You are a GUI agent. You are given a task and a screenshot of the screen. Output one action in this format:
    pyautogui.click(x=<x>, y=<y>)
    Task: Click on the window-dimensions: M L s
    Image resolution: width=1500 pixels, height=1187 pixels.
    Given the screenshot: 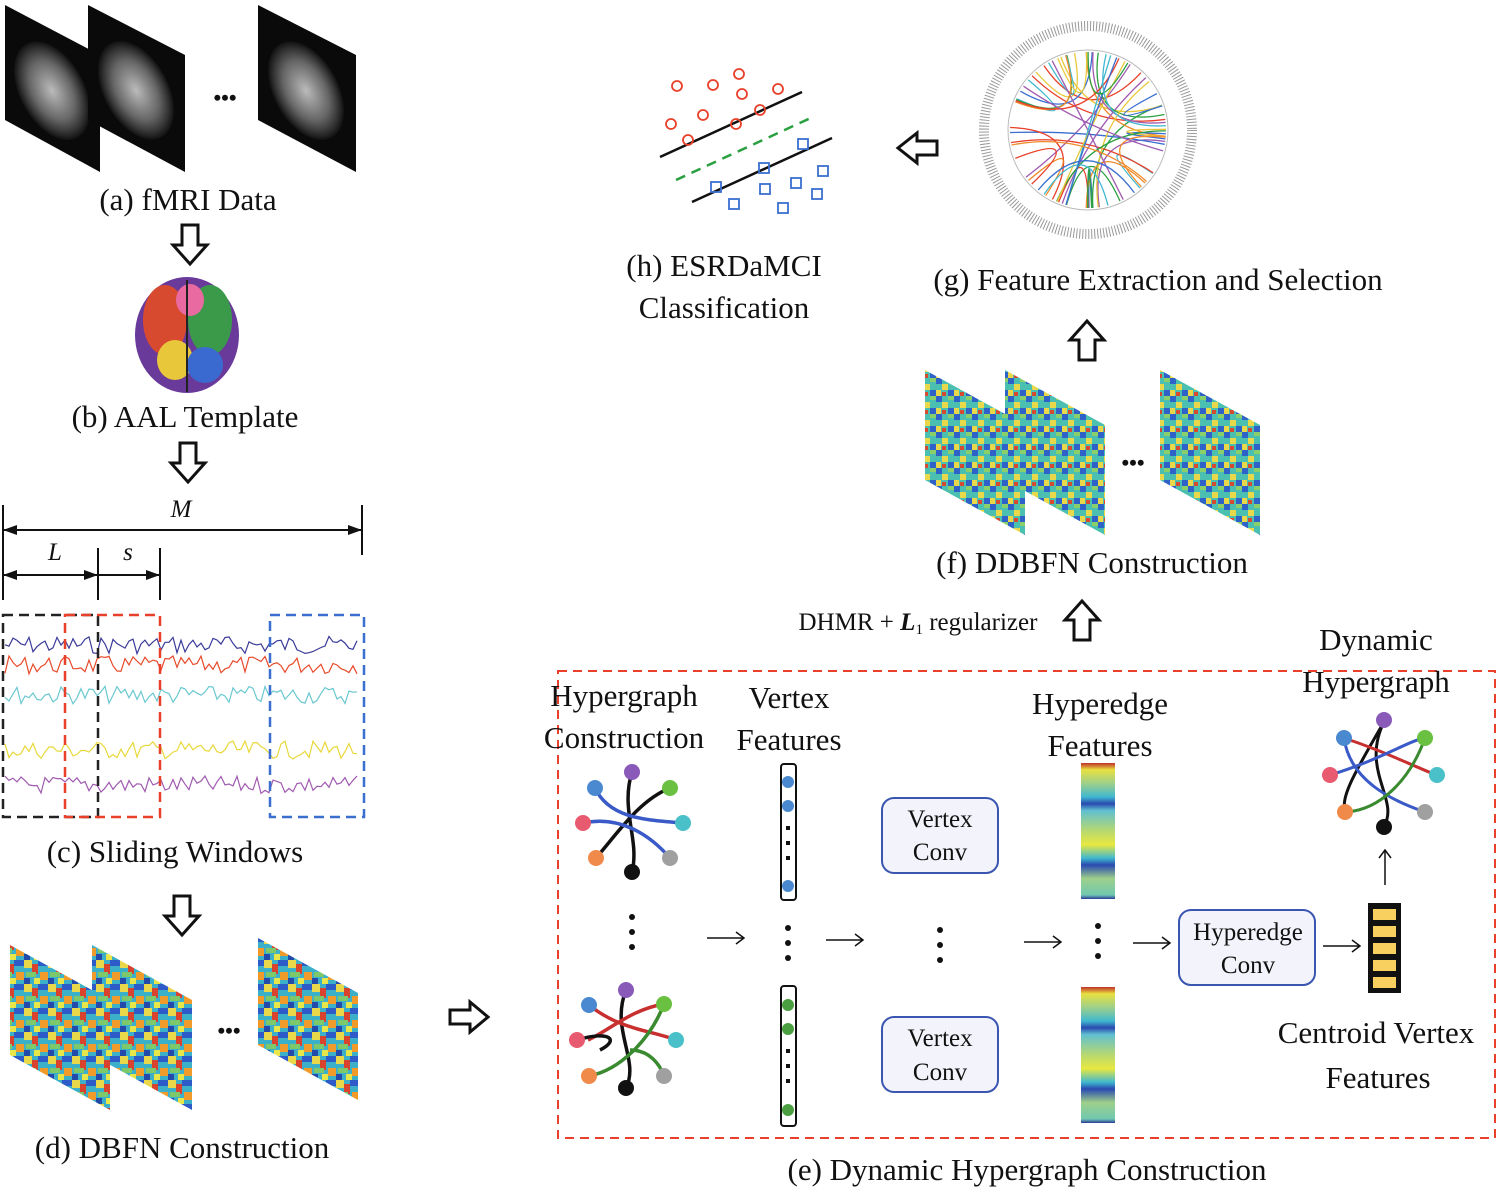 What is the action you would take?
    pyautogui.click(x=182, y=548)
    